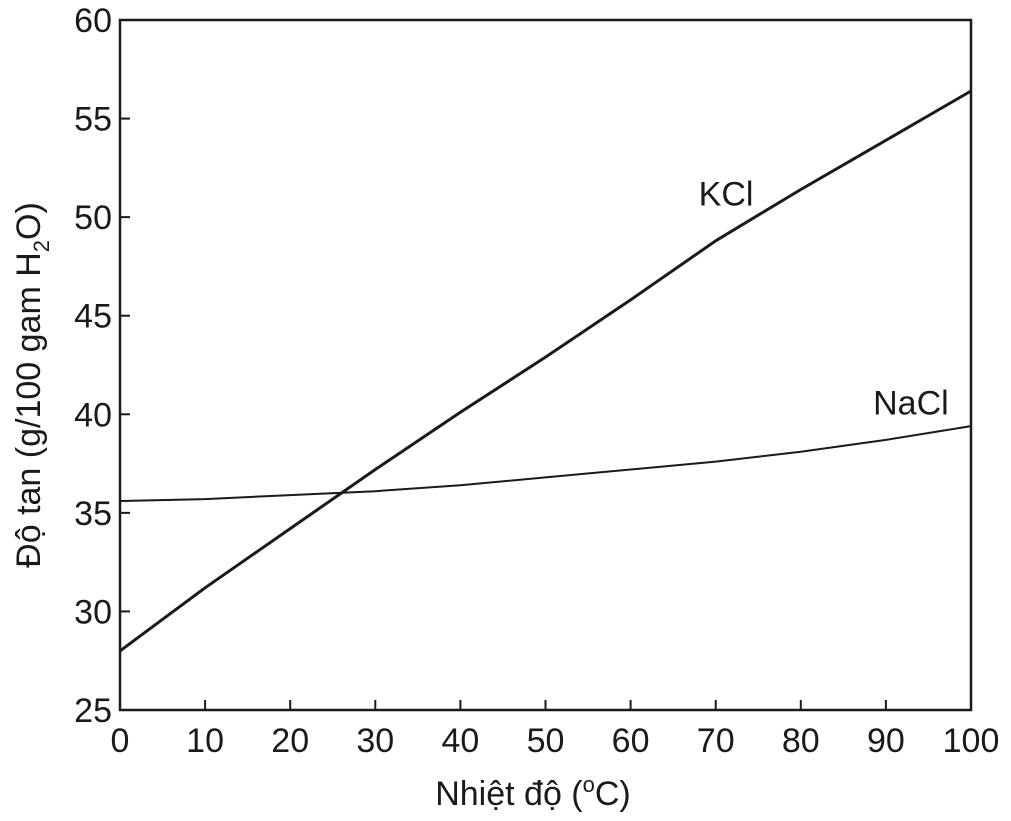 The width and height of the screenshot is (1011, 821). Describe the element at coordinates (460, 741) in the screenshot. I see `x-tick-label: 40` at that location.